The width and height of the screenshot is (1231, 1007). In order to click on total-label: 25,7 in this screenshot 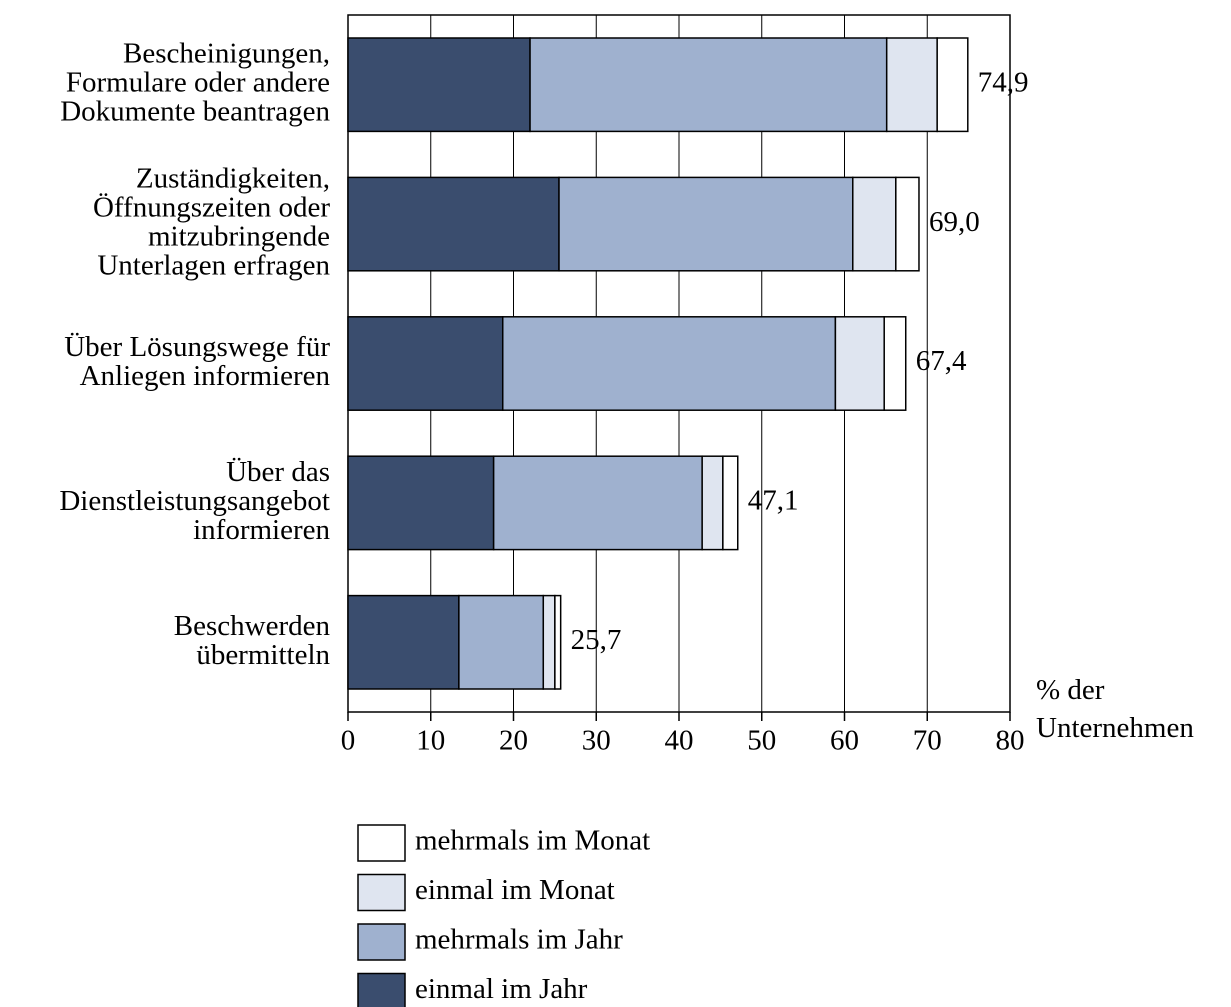, I will do `click(596, 640)`.